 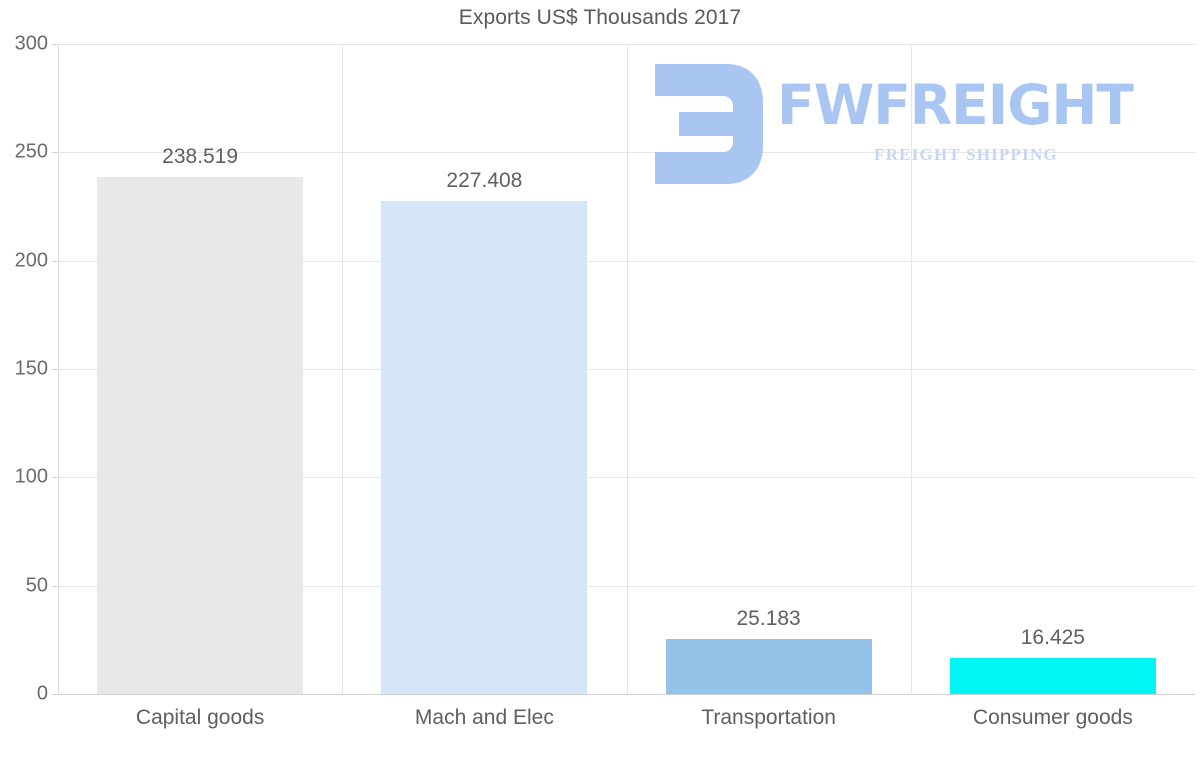 I want to click on x-axis-tick-label: Capital goods, so click(x=200, y=717).